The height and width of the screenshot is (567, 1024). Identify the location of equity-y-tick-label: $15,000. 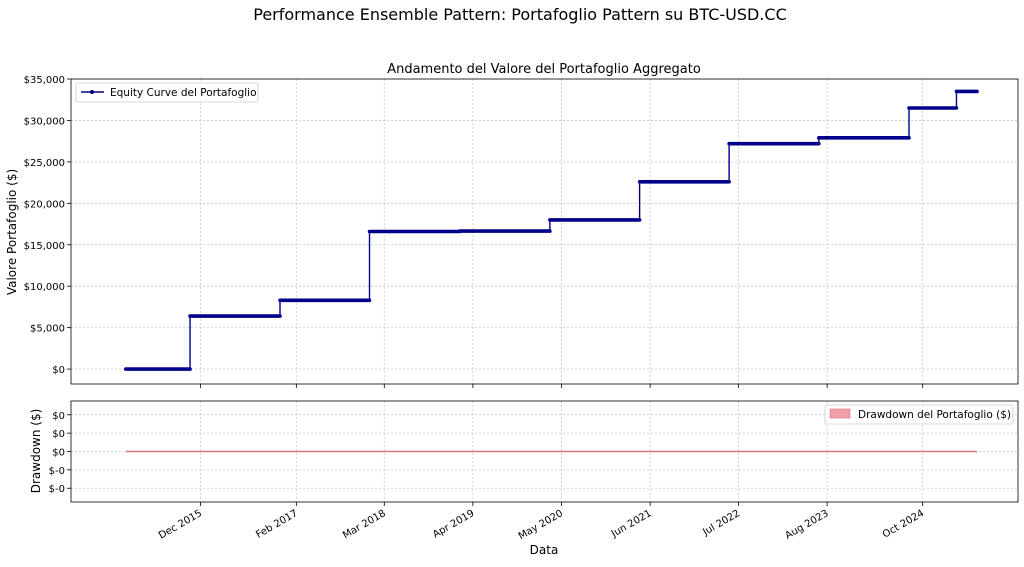
(44, 246).